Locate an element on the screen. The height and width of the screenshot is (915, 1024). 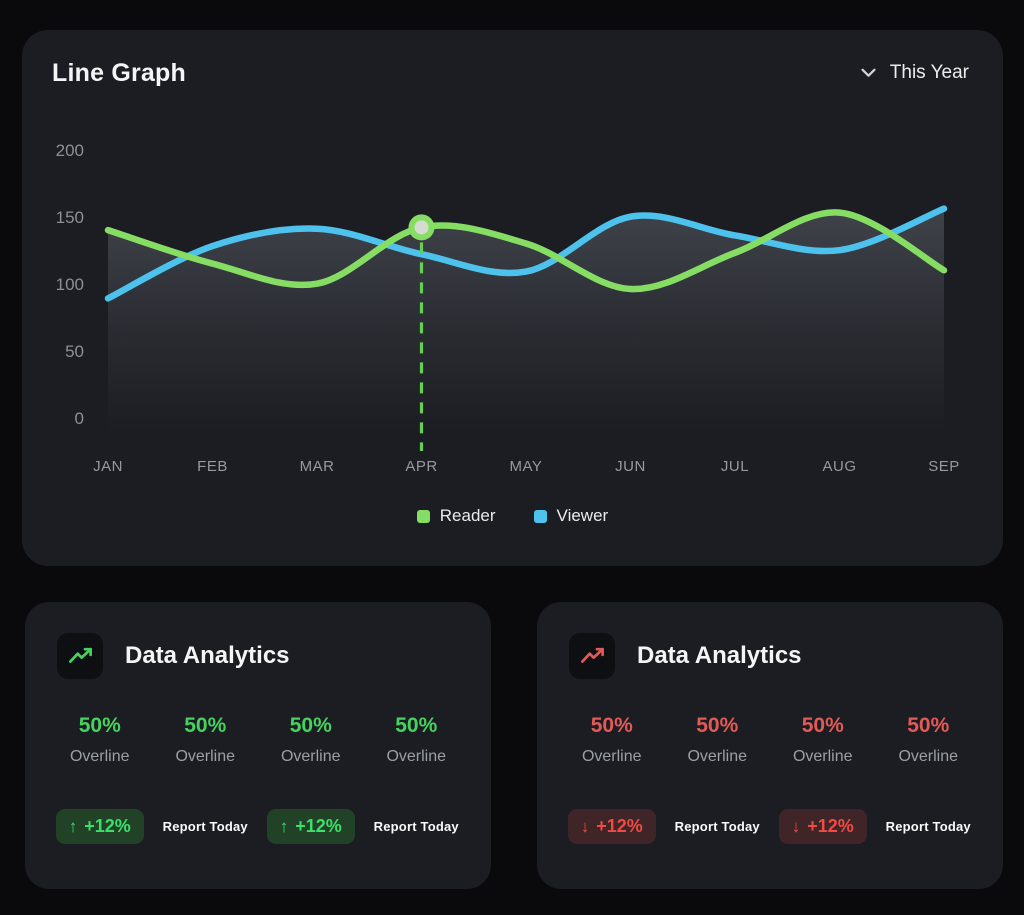
legend-item-reader: Reader is located at coordinates (456, 516).